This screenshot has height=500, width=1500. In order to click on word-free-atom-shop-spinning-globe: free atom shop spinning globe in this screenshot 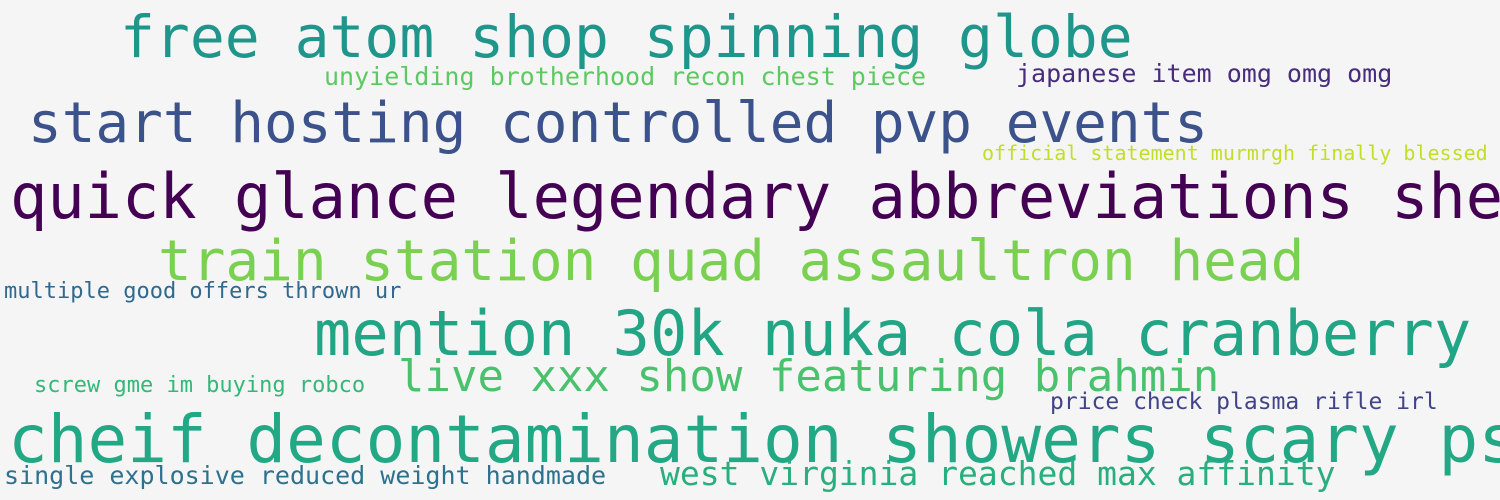, I will do `click(626, 37)`.